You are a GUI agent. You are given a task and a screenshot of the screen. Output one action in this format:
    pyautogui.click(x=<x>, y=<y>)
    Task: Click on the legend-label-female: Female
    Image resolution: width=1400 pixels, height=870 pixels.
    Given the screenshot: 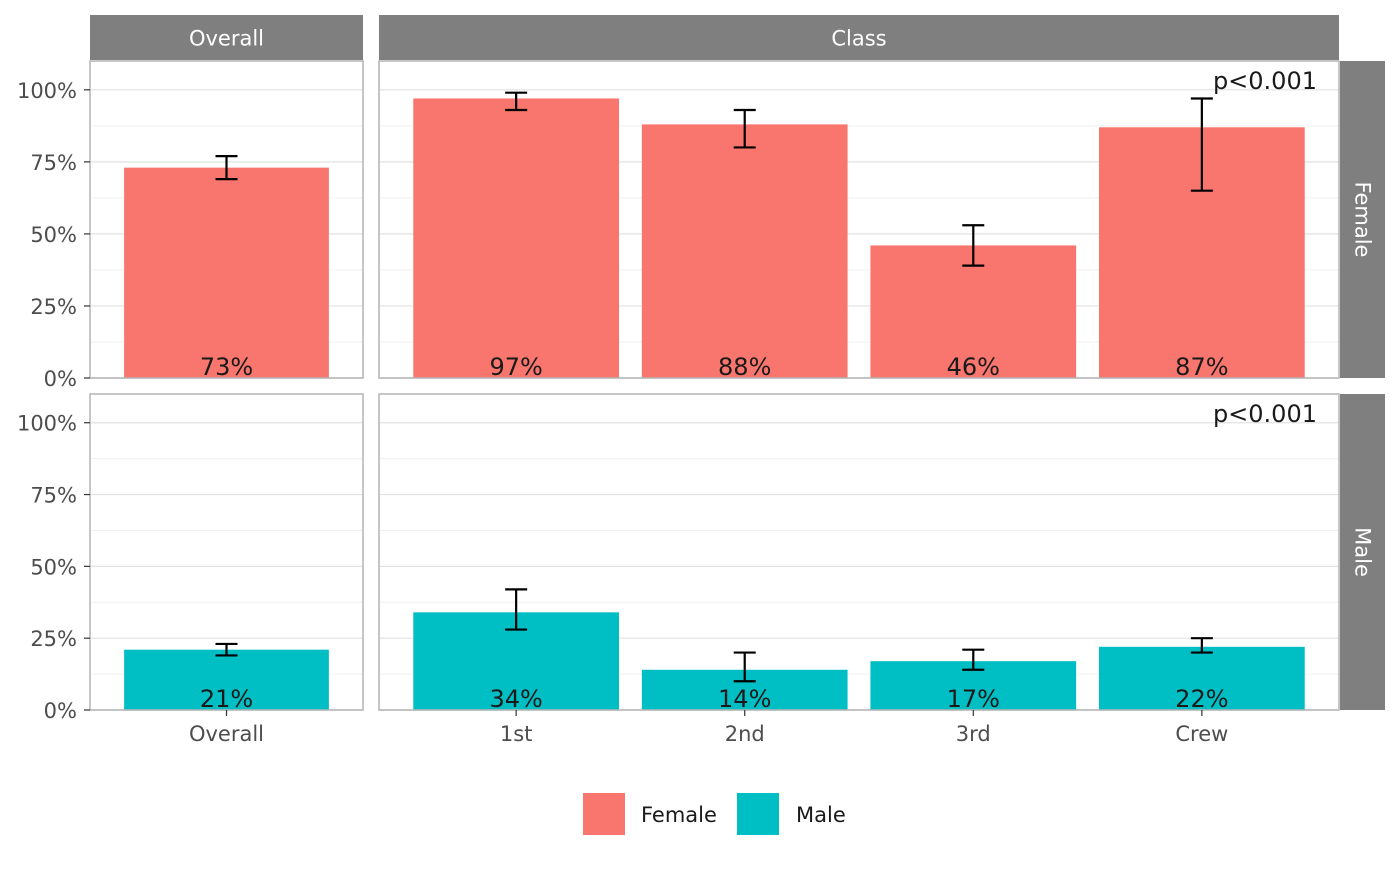 What is the action you would take?
    pyautogui.click(x=679, y=815)
    